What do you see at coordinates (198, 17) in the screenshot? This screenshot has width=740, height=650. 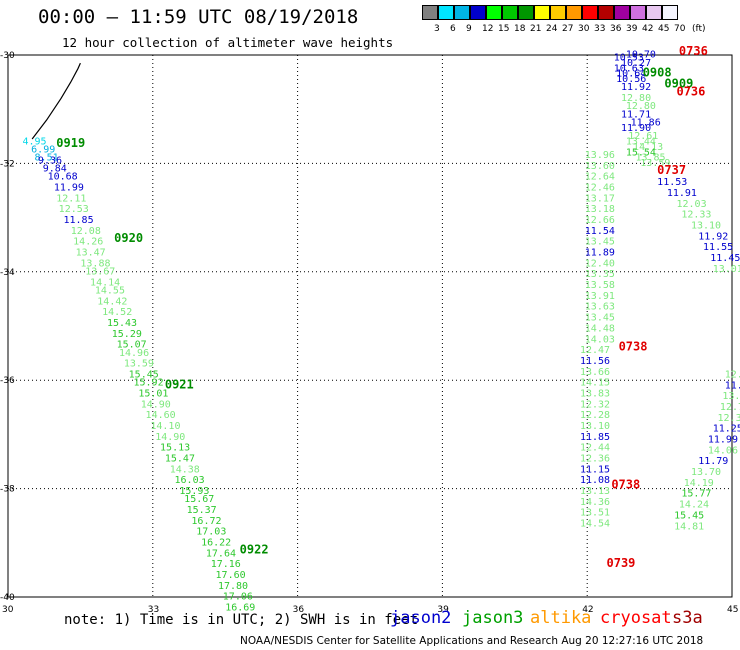 I see `page-title: 00:00 – 11:59 UTC 08/19/2018` at bounding box center [198, 17].